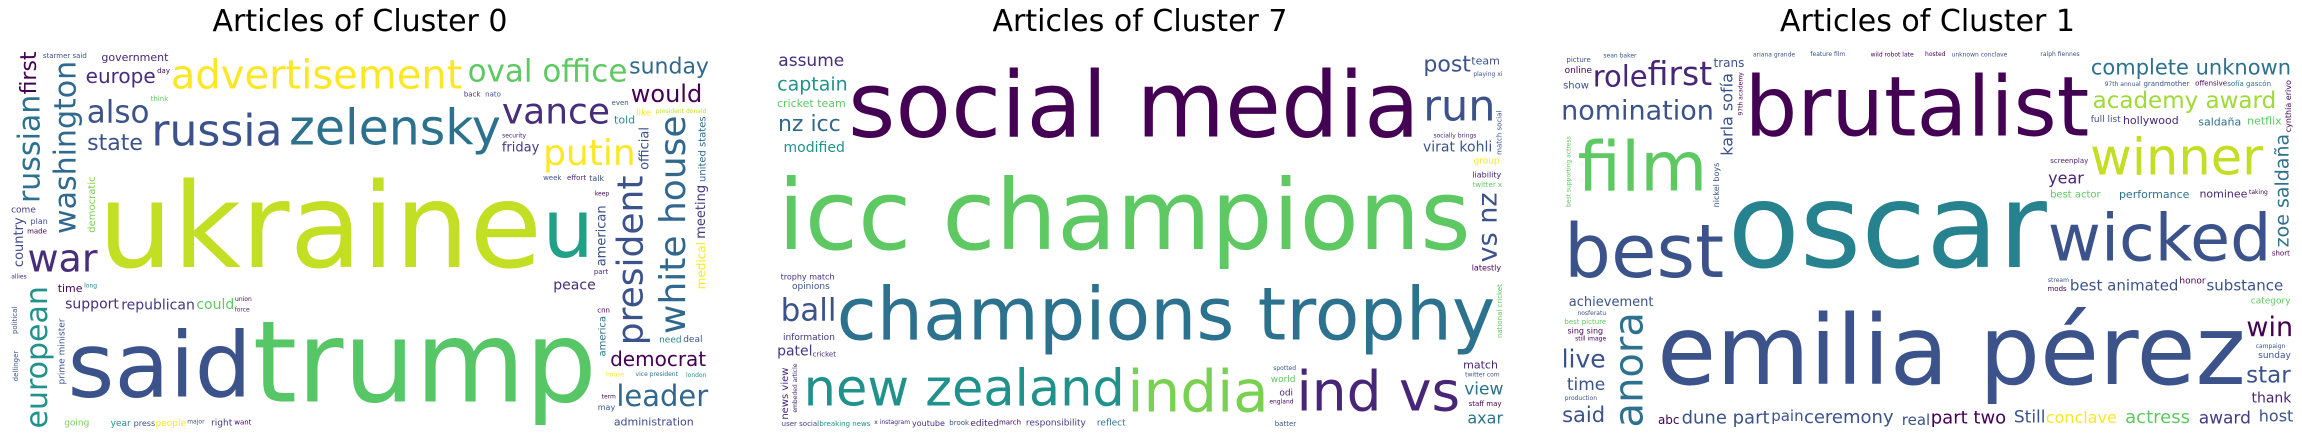 The width and height of the screenshot is (2302, 435). I want to click on word-1-6: virat kohli, so click(1457, 148).